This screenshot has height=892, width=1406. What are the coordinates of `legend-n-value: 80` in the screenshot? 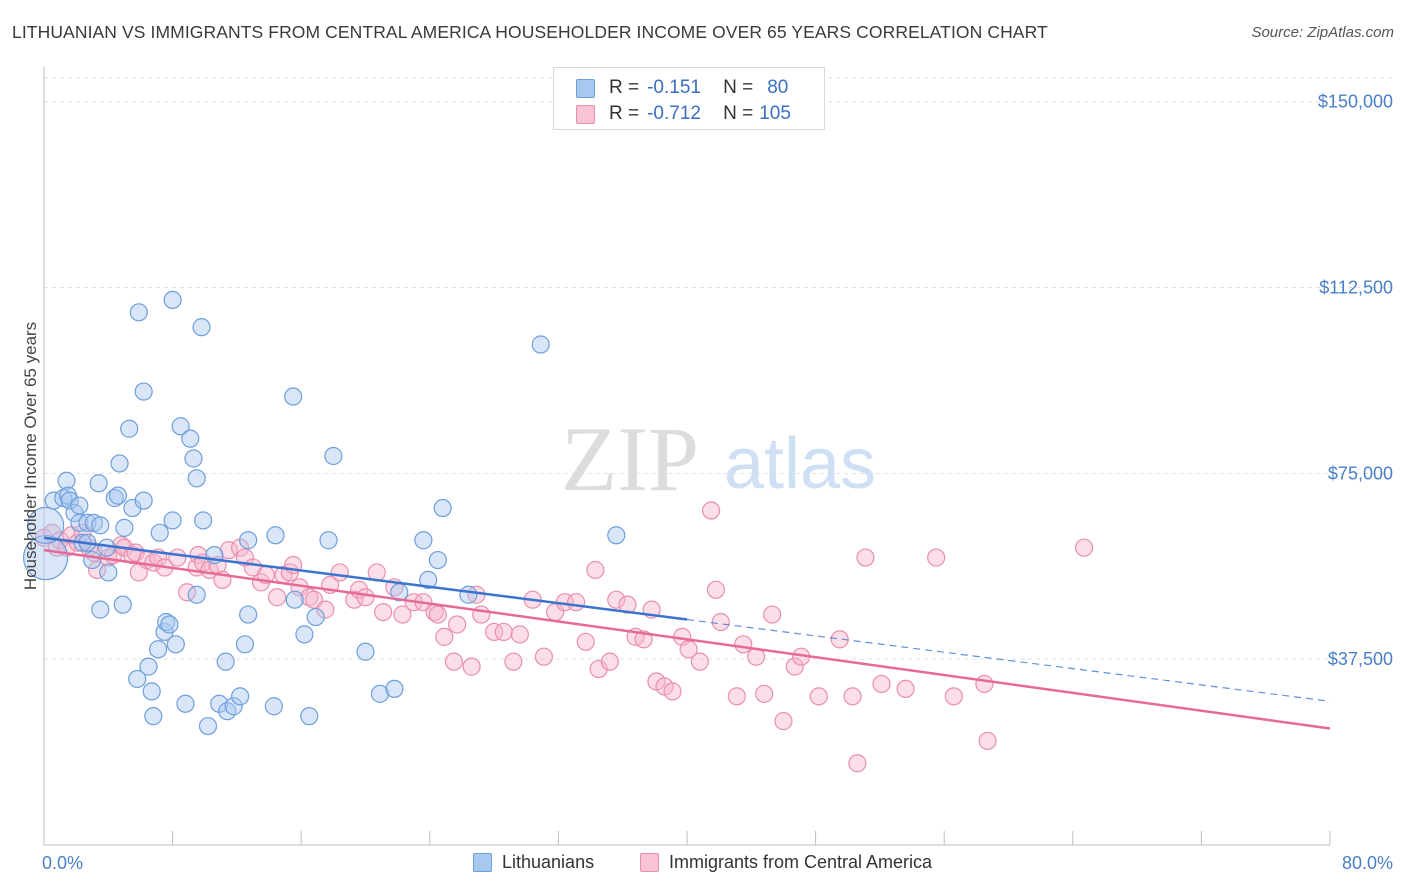 It's located at (778, 87).